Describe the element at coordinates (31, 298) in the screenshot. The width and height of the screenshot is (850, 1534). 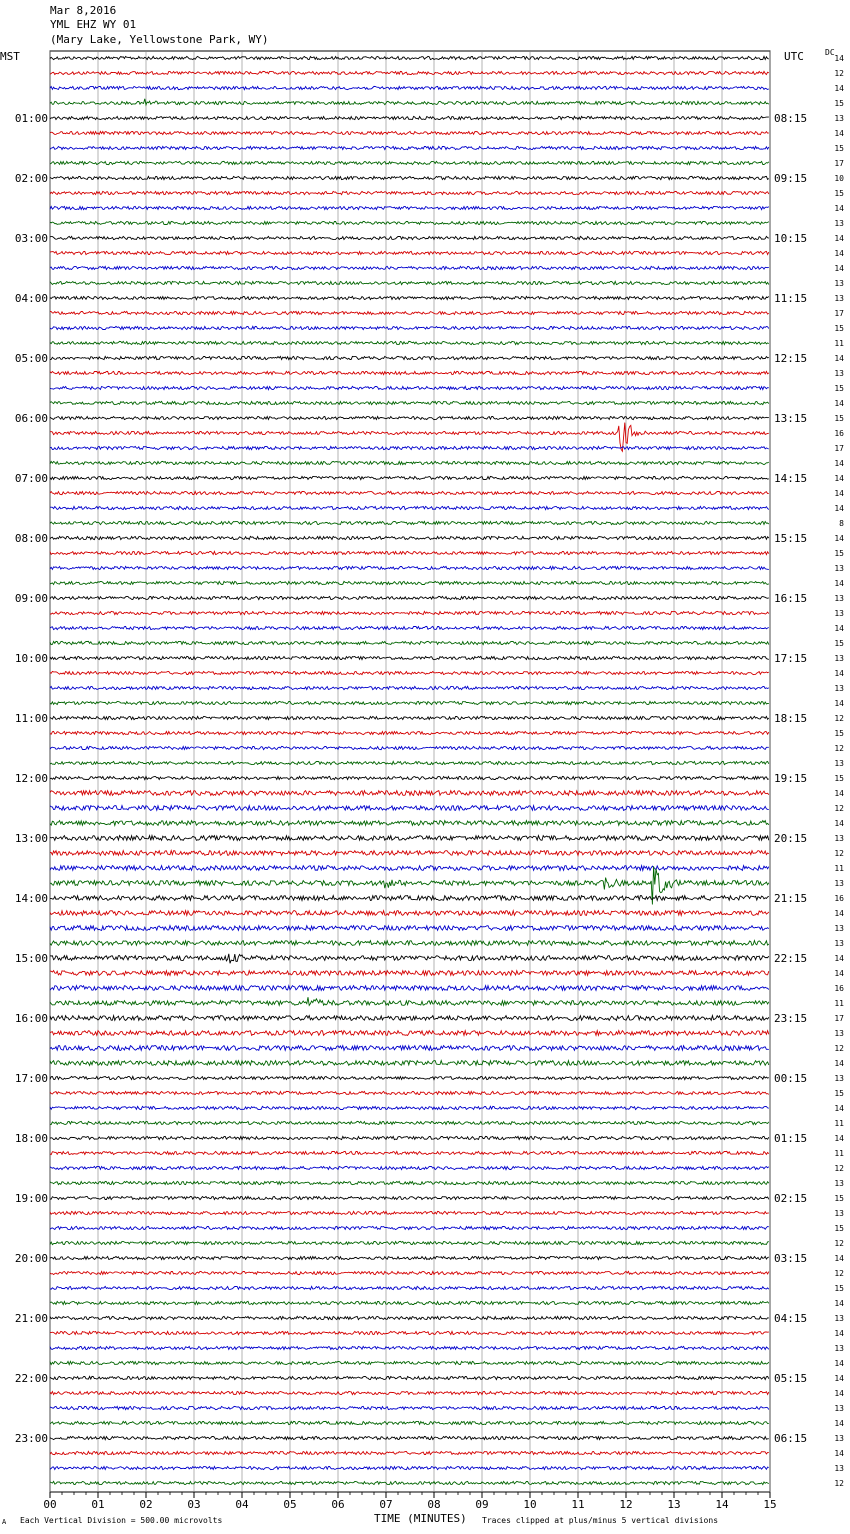
I see `left-hour-label-3: 04:00` at that location.